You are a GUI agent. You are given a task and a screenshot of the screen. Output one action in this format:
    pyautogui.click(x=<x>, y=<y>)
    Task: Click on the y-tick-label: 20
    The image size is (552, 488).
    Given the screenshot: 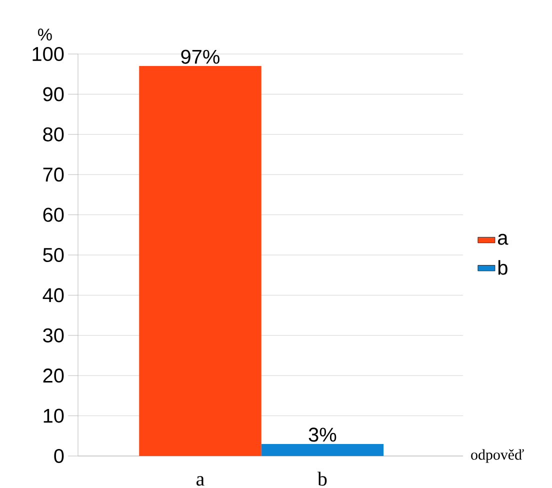 What is the action you would take?
    pyautogui.click(x=53, y=375)
    